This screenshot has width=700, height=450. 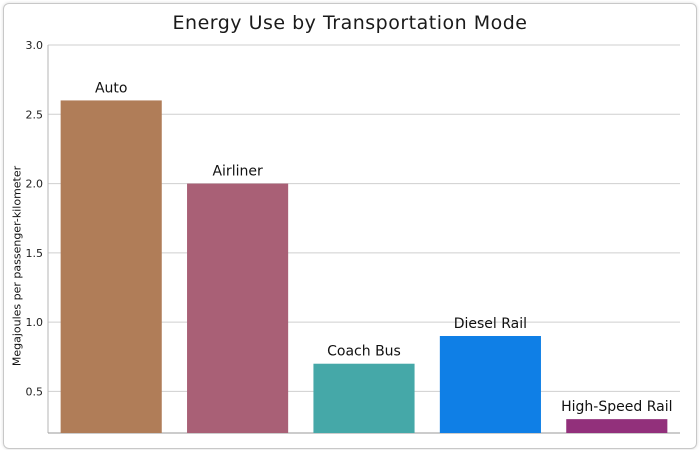 I want to click on chart-title: Energy Use by Transportation Mode, so click(x=350, y=23).